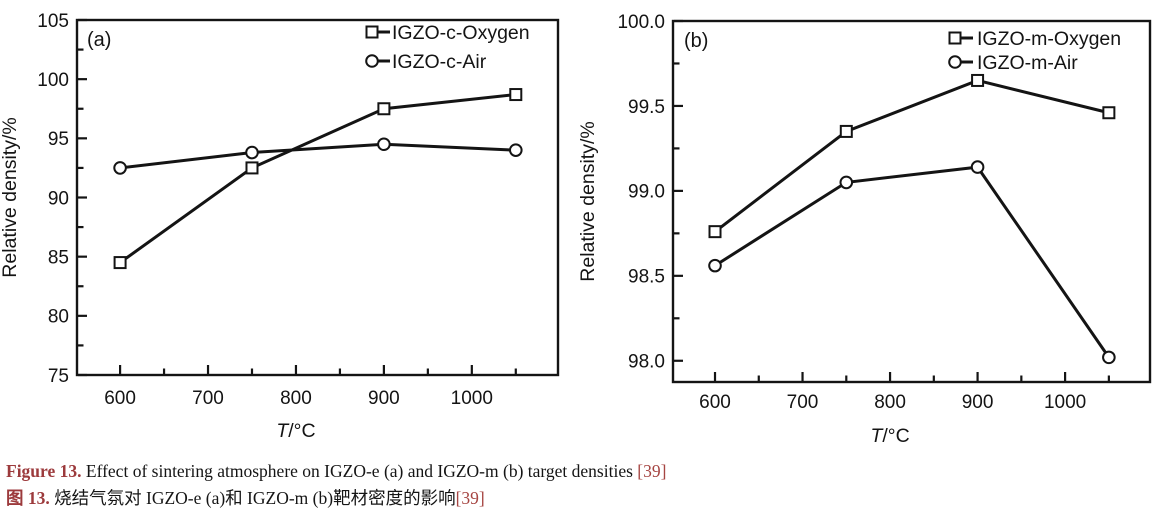  What do you see at coordinates (447, 47) in the screenshot?
I see `legend: IGZO-c-Oxygen IGZO-c-Air` at bounding box center [447, 47].